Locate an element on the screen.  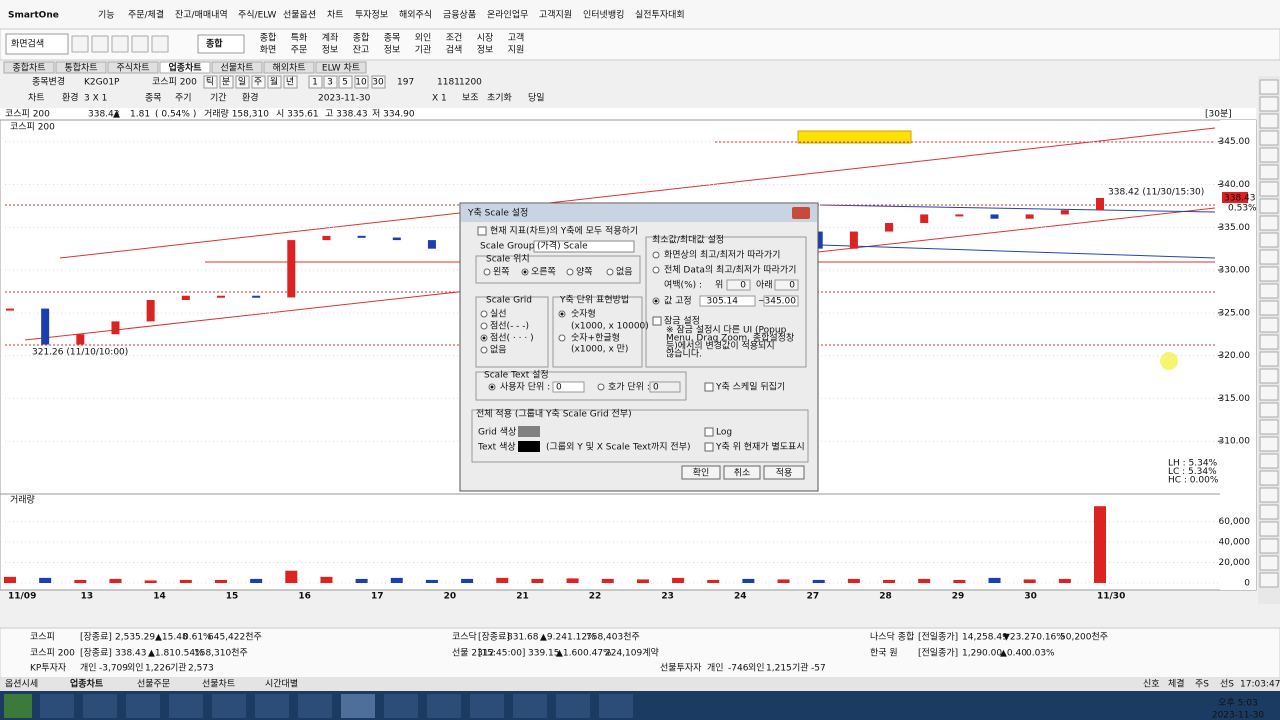
start-button is located at coordinates (18, 706).